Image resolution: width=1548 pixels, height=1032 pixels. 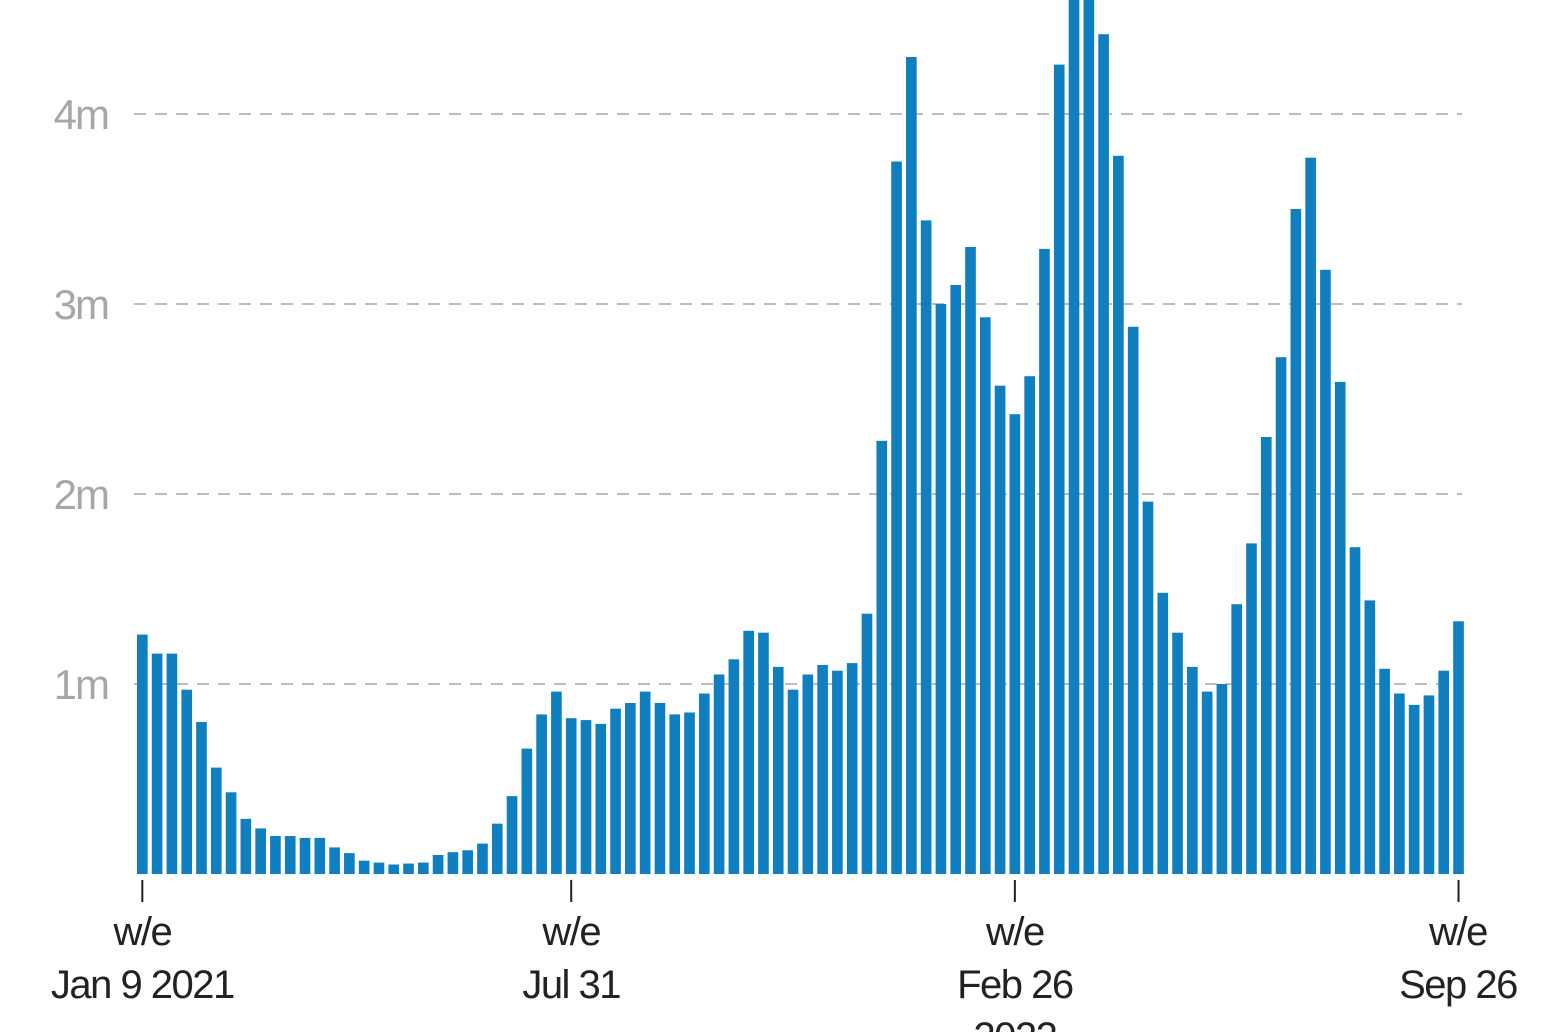 What do you see at coordinates (81, 494) in the screenshot?
I see `y-tick-label: 2m` at bounding box center [81, 494].